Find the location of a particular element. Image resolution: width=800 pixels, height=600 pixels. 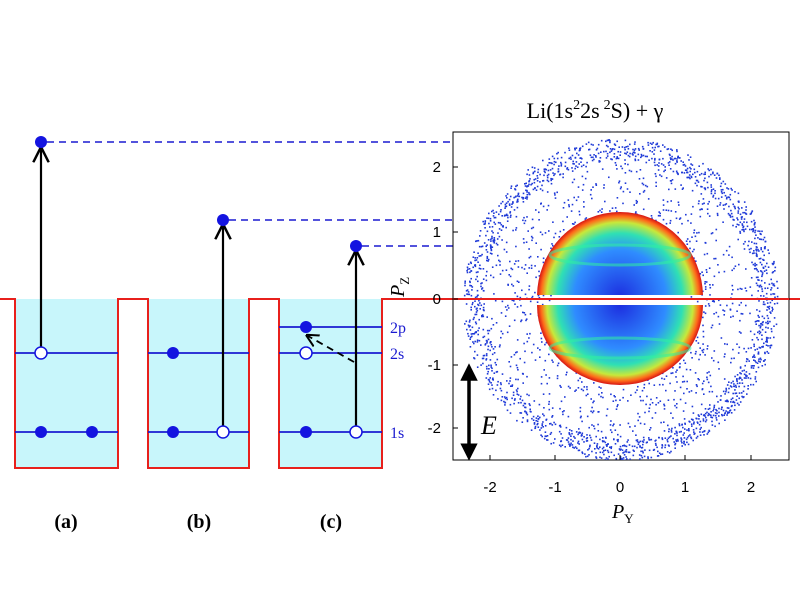

panel-label-c: (c) is located at coordinates (331, 522).